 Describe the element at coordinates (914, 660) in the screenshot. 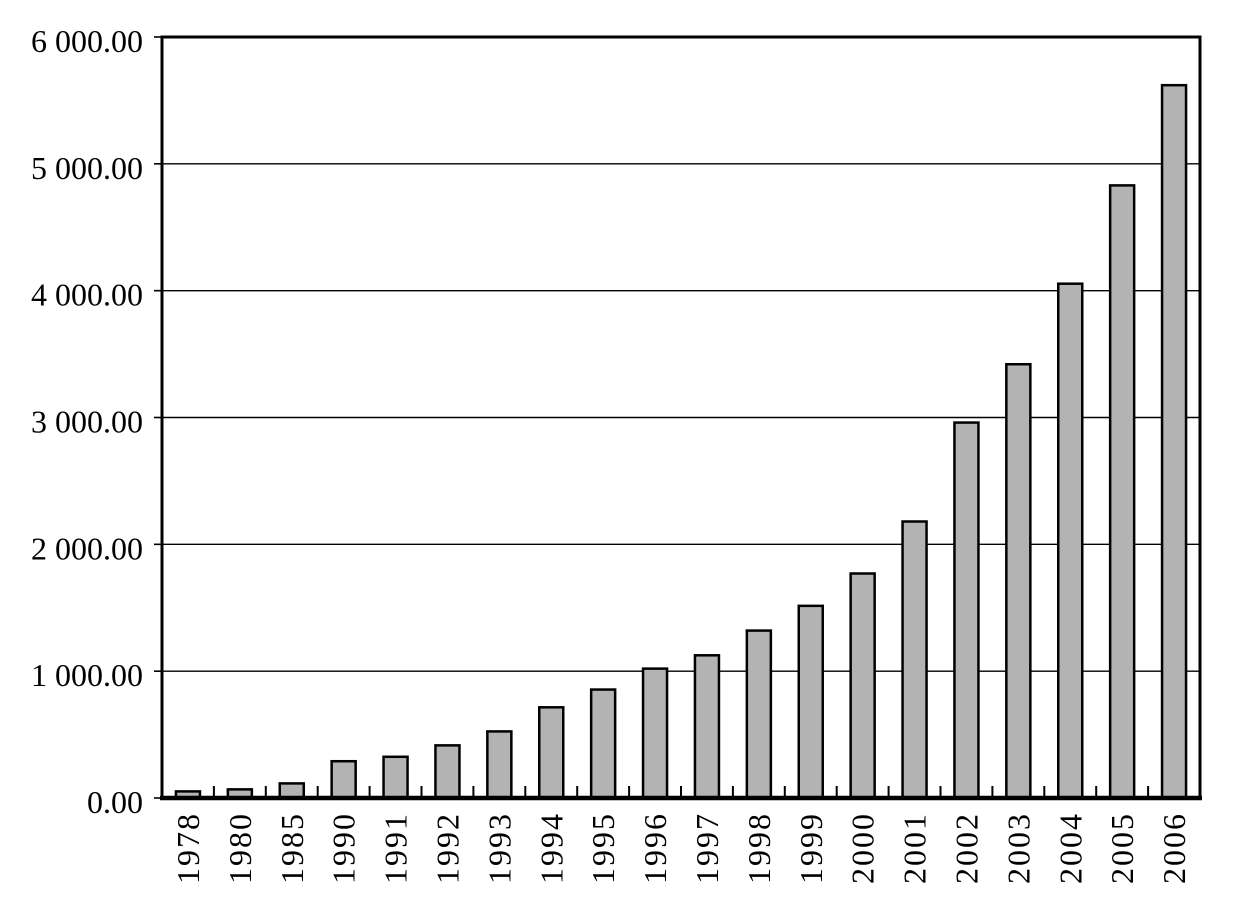

I see `bar-2001` at that location.